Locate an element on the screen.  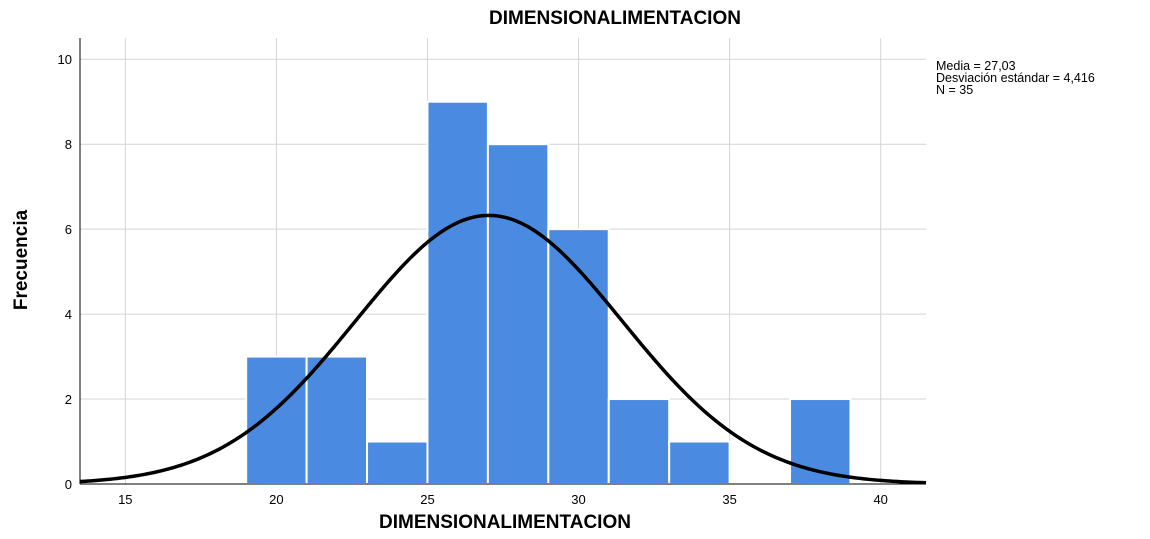
stat-std-dev: Desviación estándar = 4,416 is located at coordinates (1015, 78).